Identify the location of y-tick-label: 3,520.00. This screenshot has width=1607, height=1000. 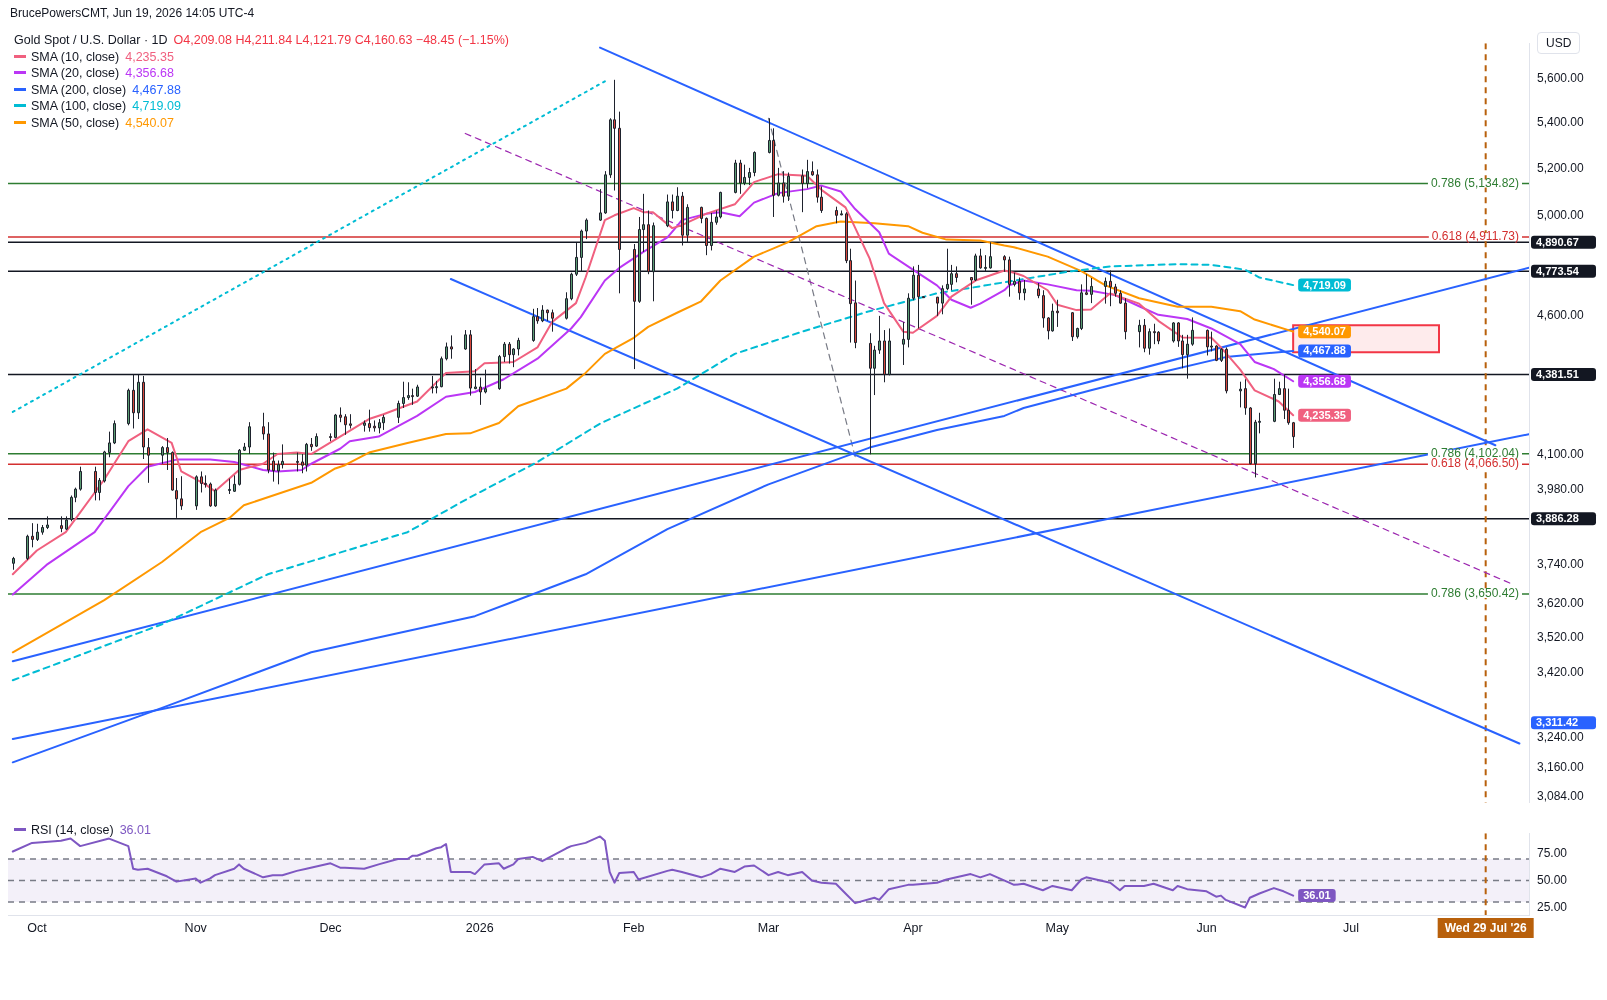
(1561, 637).